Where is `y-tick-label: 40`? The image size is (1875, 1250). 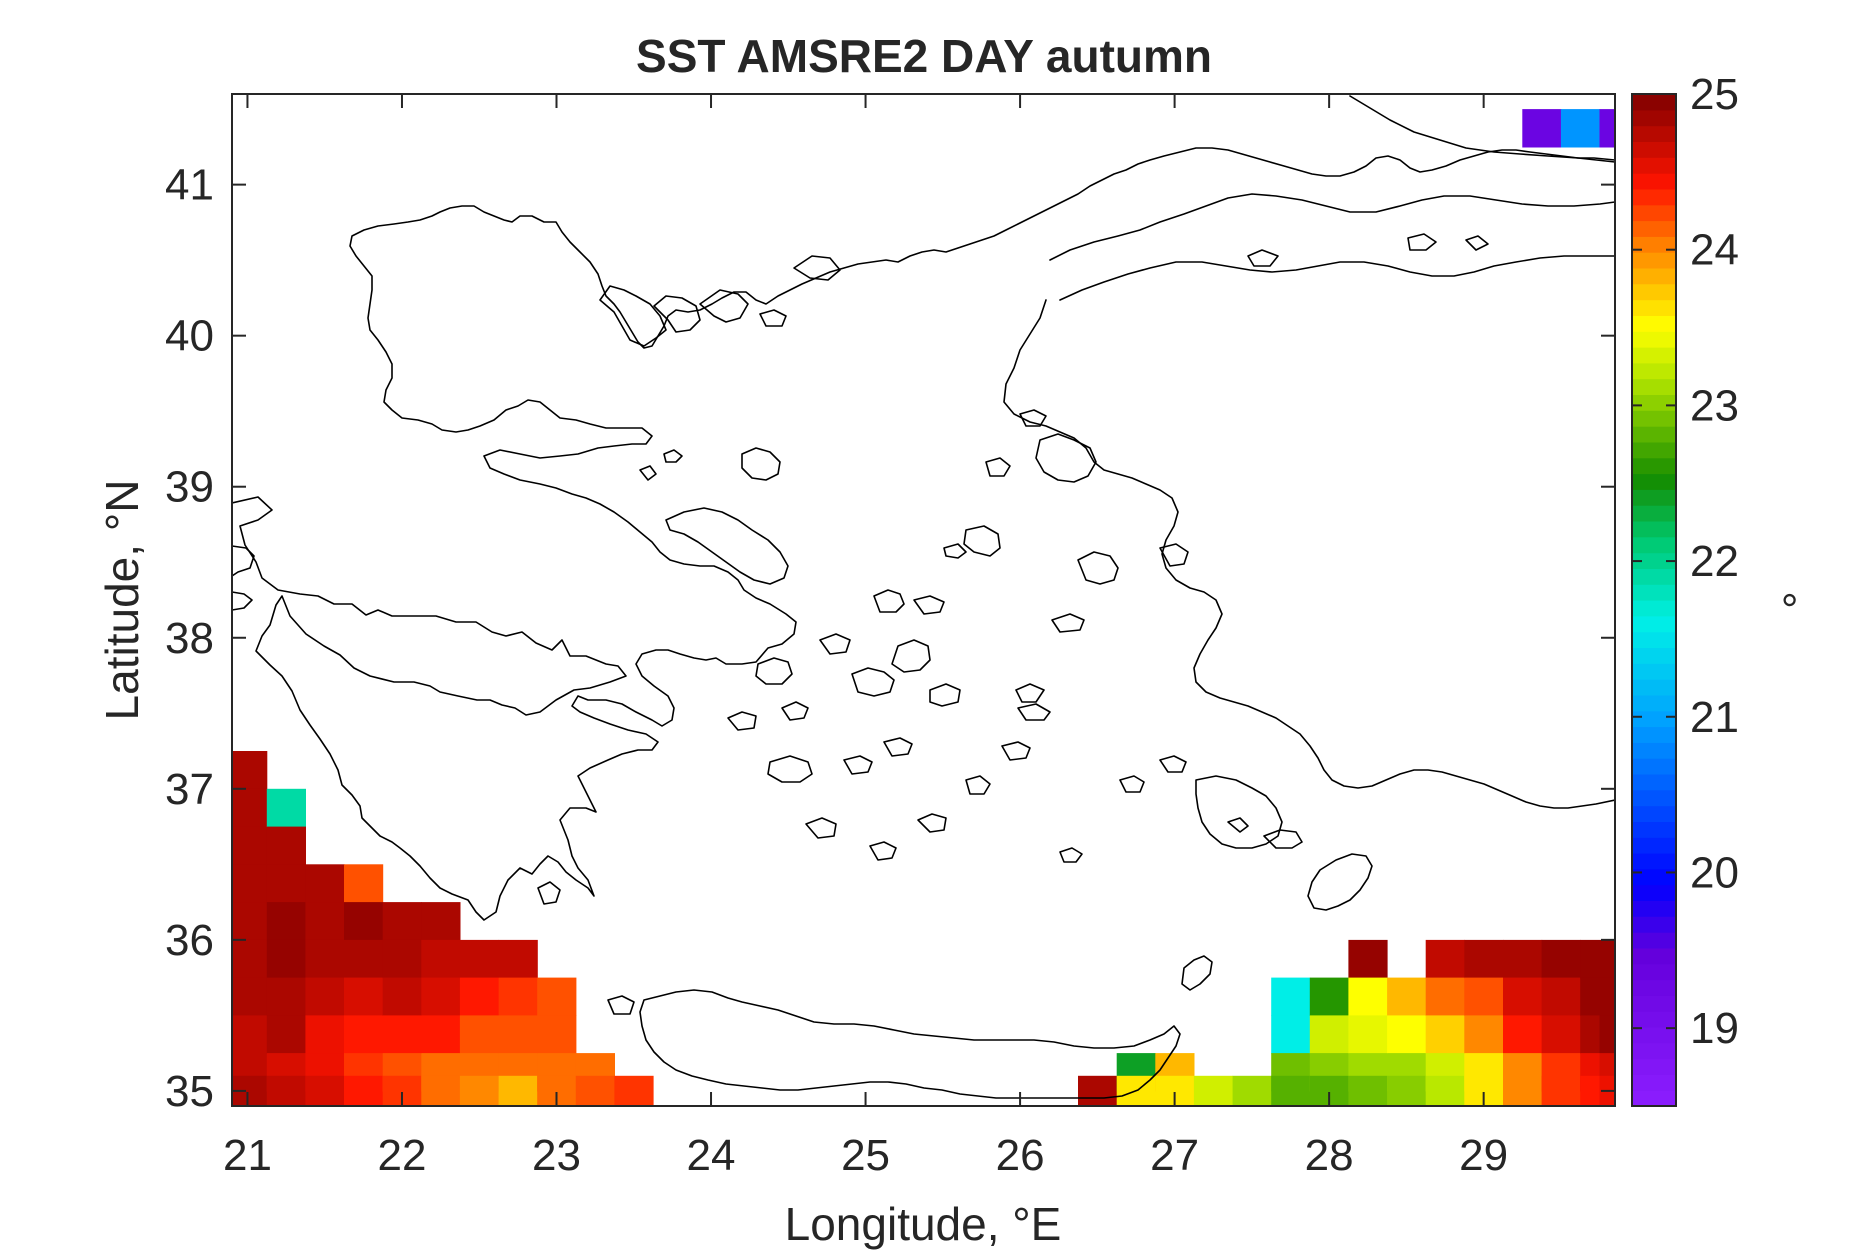 y-tick-label: 40 is located at coordinates (189, 336).